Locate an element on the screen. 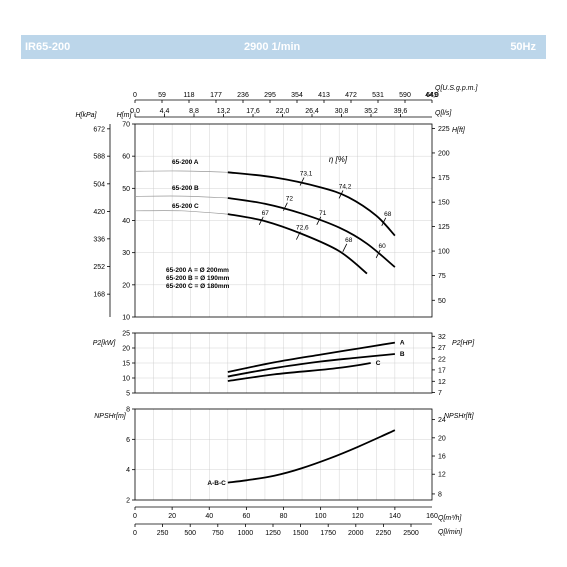 This screenshot has height=567, width=567. h-m-tick-label: 30 is located at coordinates (126, 253).